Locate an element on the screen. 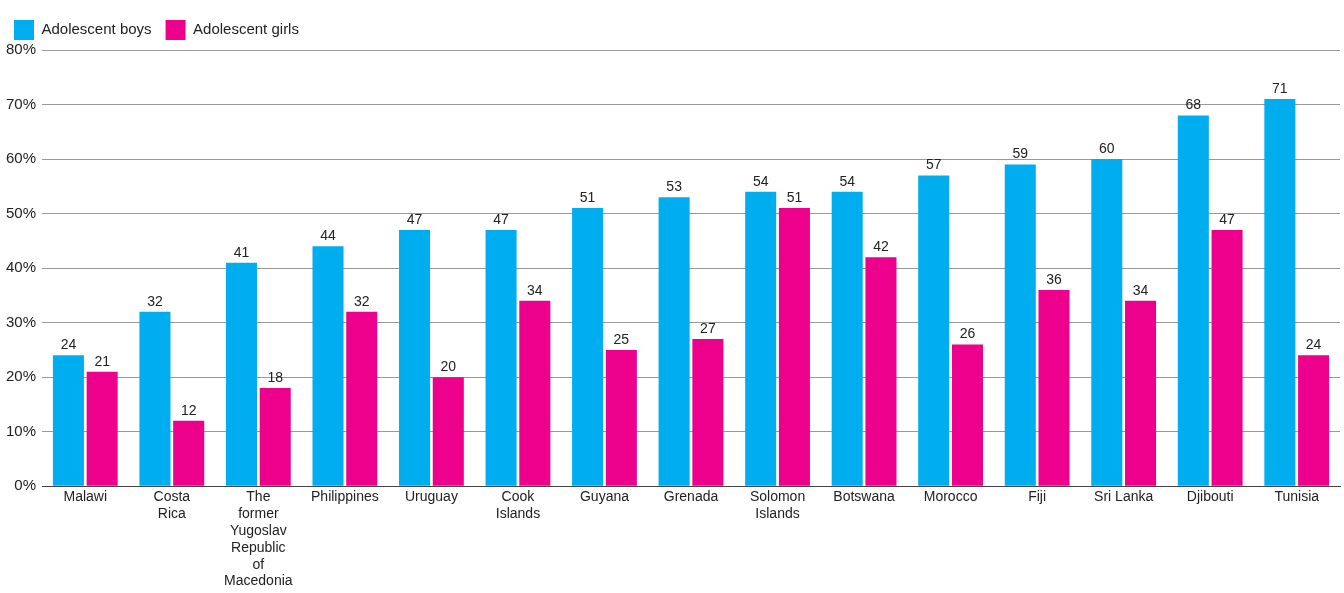  x-tick-label: Sri Lanka is located at coordinates (1124, 496).